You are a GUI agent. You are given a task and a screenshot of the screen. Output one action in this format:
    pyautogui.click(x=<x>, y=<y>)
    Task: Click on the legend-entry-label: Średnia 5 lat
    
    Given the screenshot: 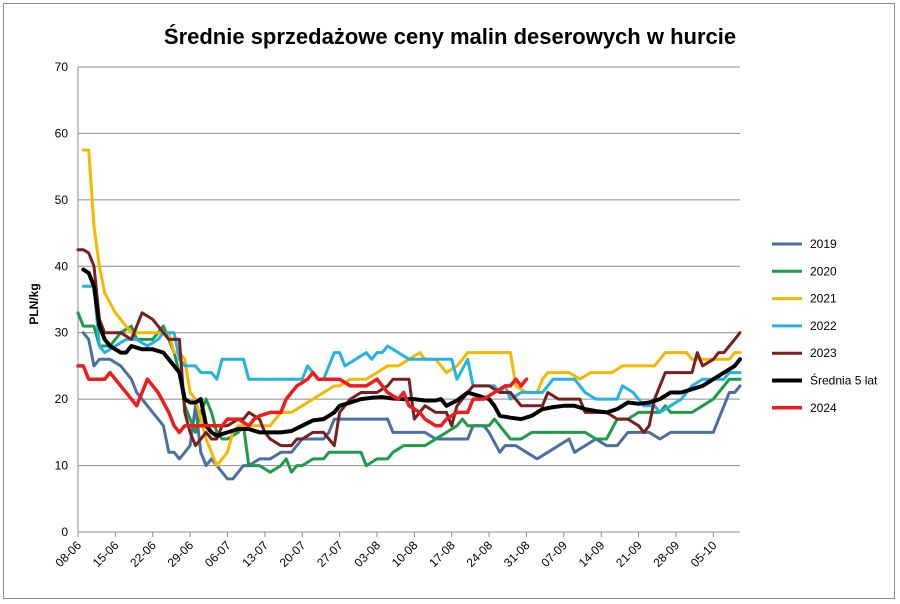 What is the action you would take?
    pyautogui.click(x=844, y=380)
    